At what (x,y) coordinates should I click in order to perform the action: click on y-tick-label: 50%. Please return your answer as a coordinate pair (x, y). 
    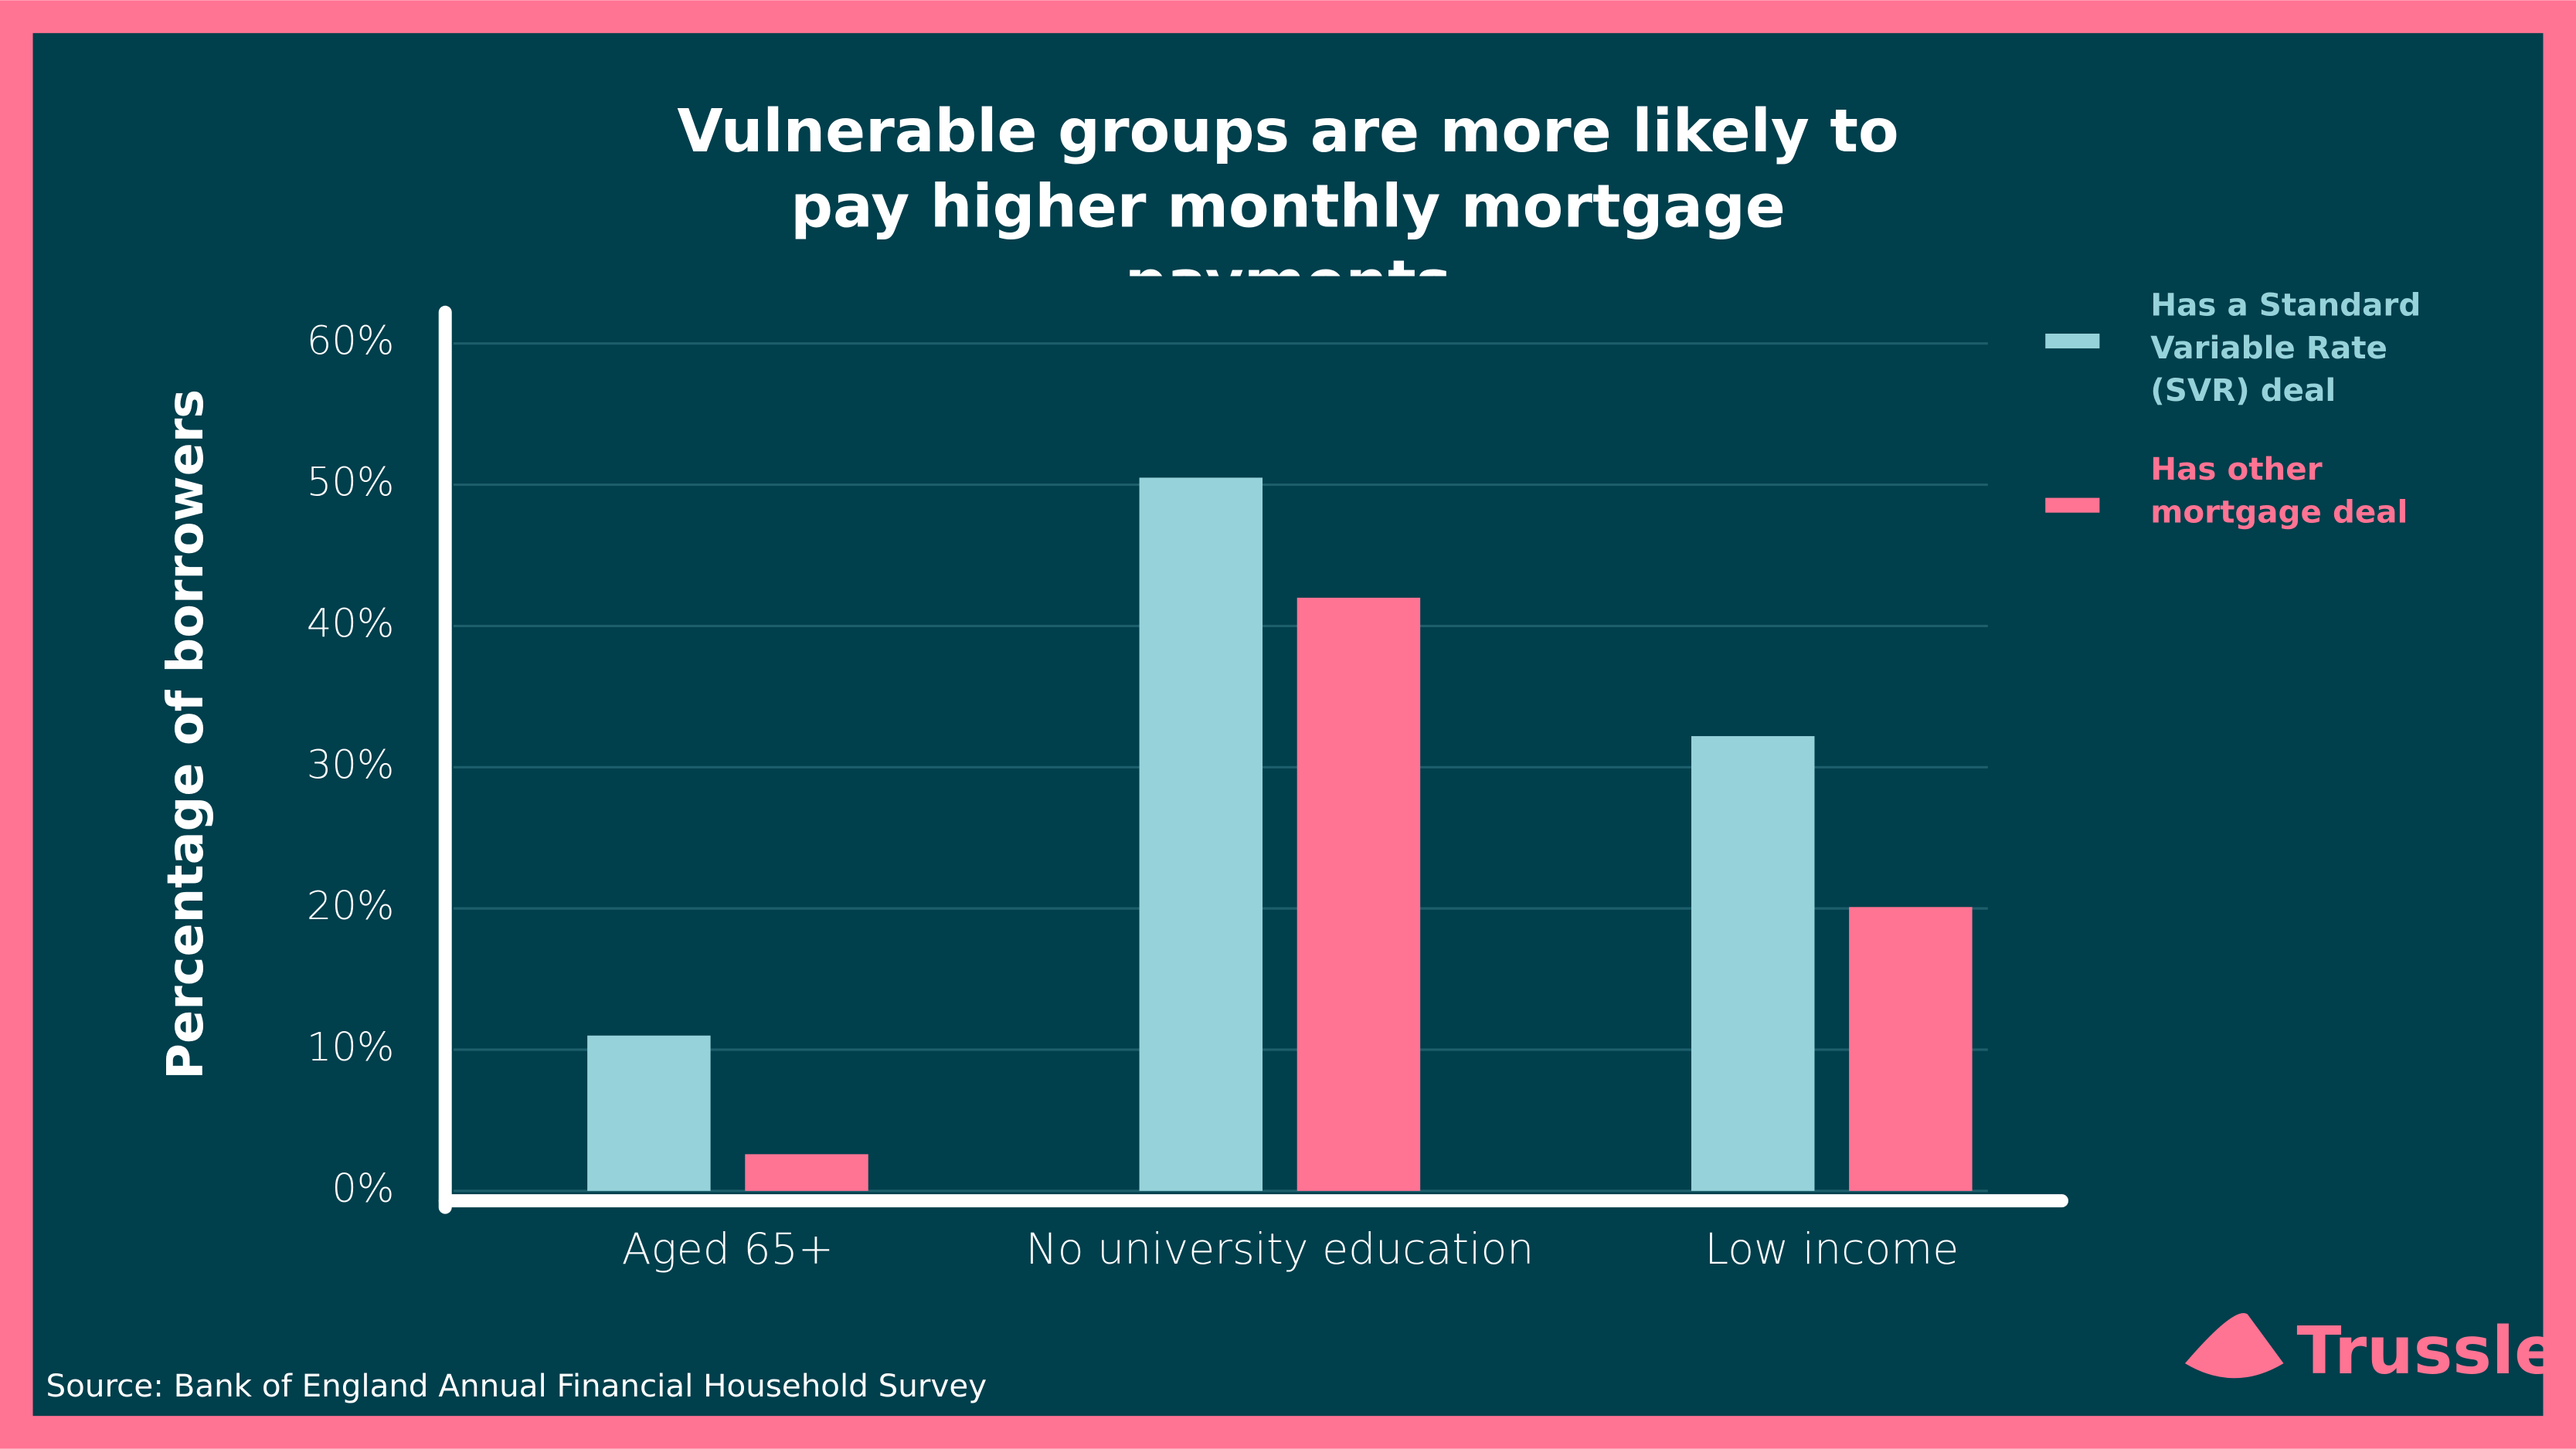
    Looking at the image, I should click on (350, 483).